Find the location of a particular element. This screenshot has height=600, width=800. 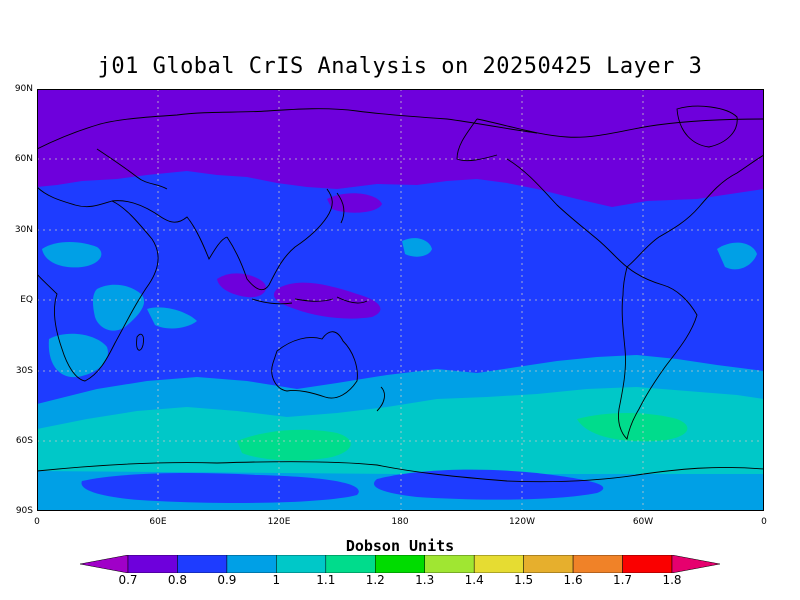

colorbar-tick-label: 1.1 is located at coordinates (326, 580).